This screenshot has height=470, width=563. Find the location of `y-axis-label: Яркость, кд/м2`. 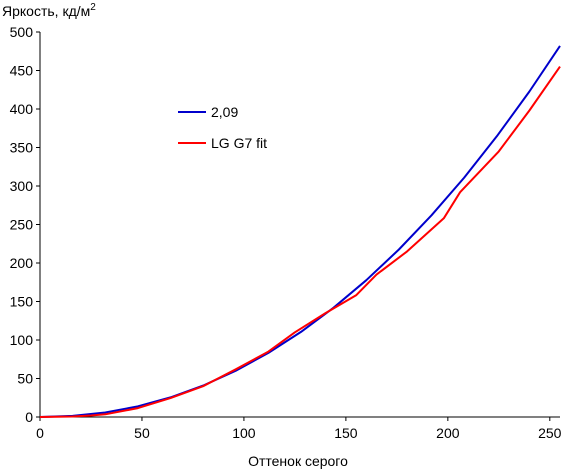

y-axis-label: Яркость, кд/м2 is located at coordinates (49, 10).